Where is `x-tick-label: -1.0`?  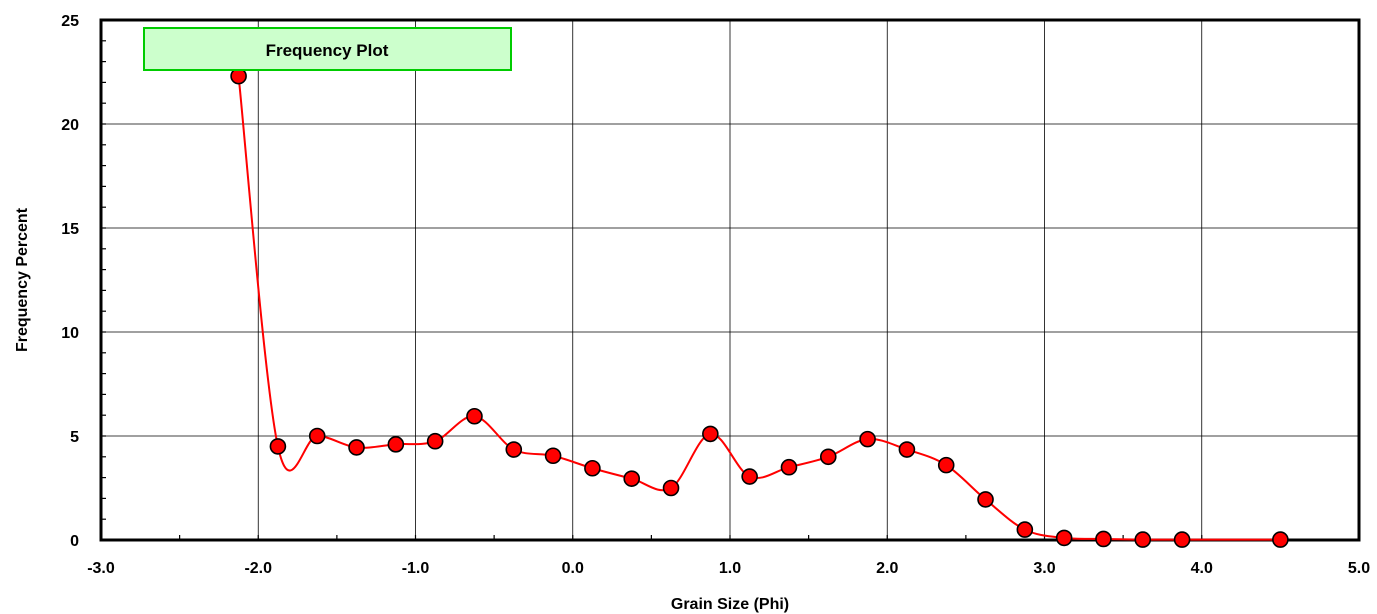 x-tick-label: -1.0 is located at coordinates (416, 568).